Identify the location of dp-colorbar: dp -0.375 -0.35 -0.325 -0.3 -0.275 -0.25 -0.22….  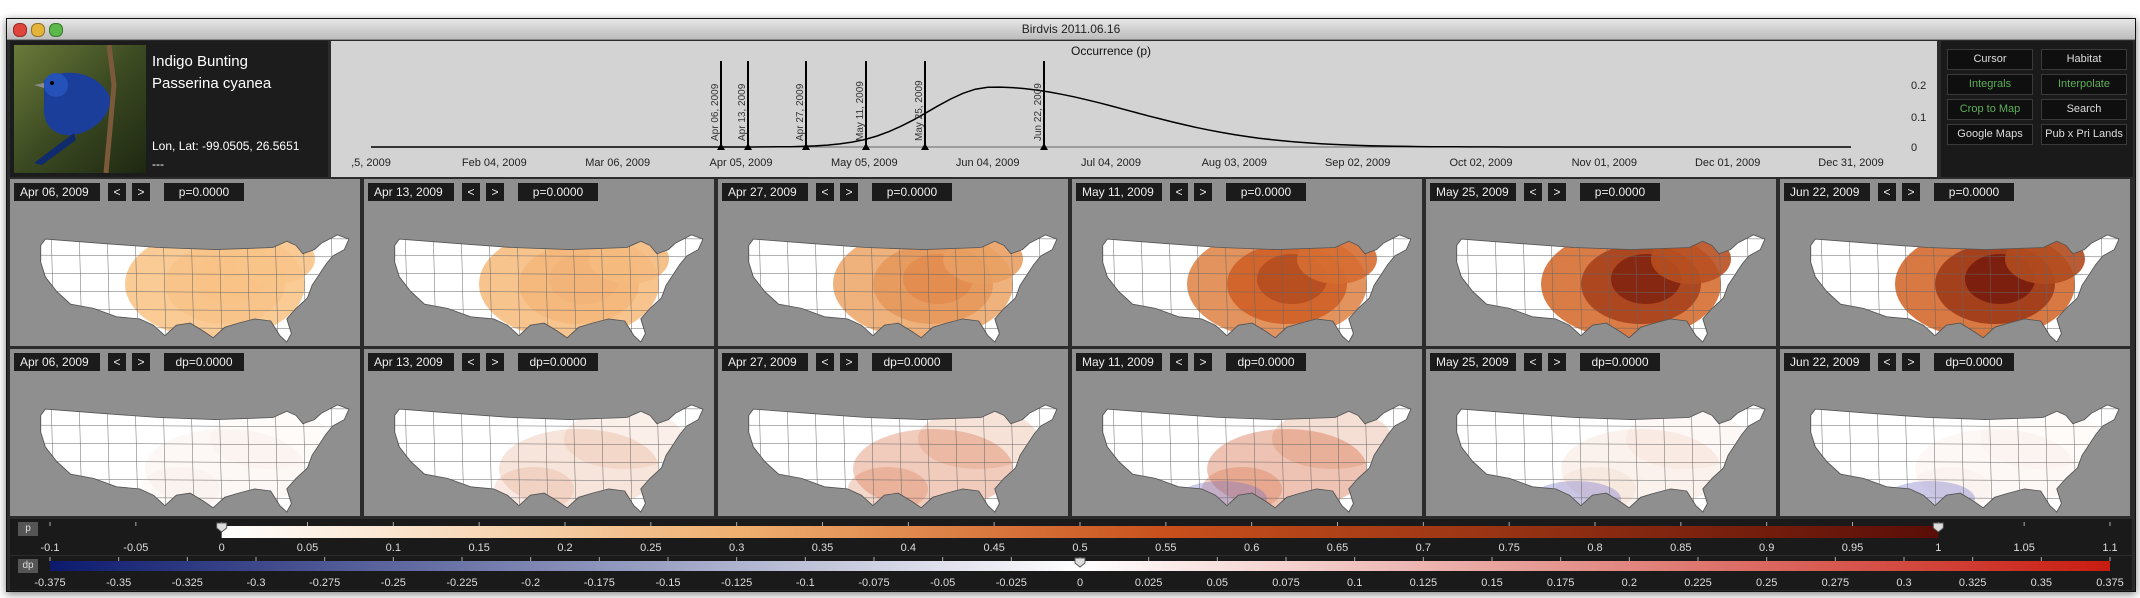
(1071, 573).